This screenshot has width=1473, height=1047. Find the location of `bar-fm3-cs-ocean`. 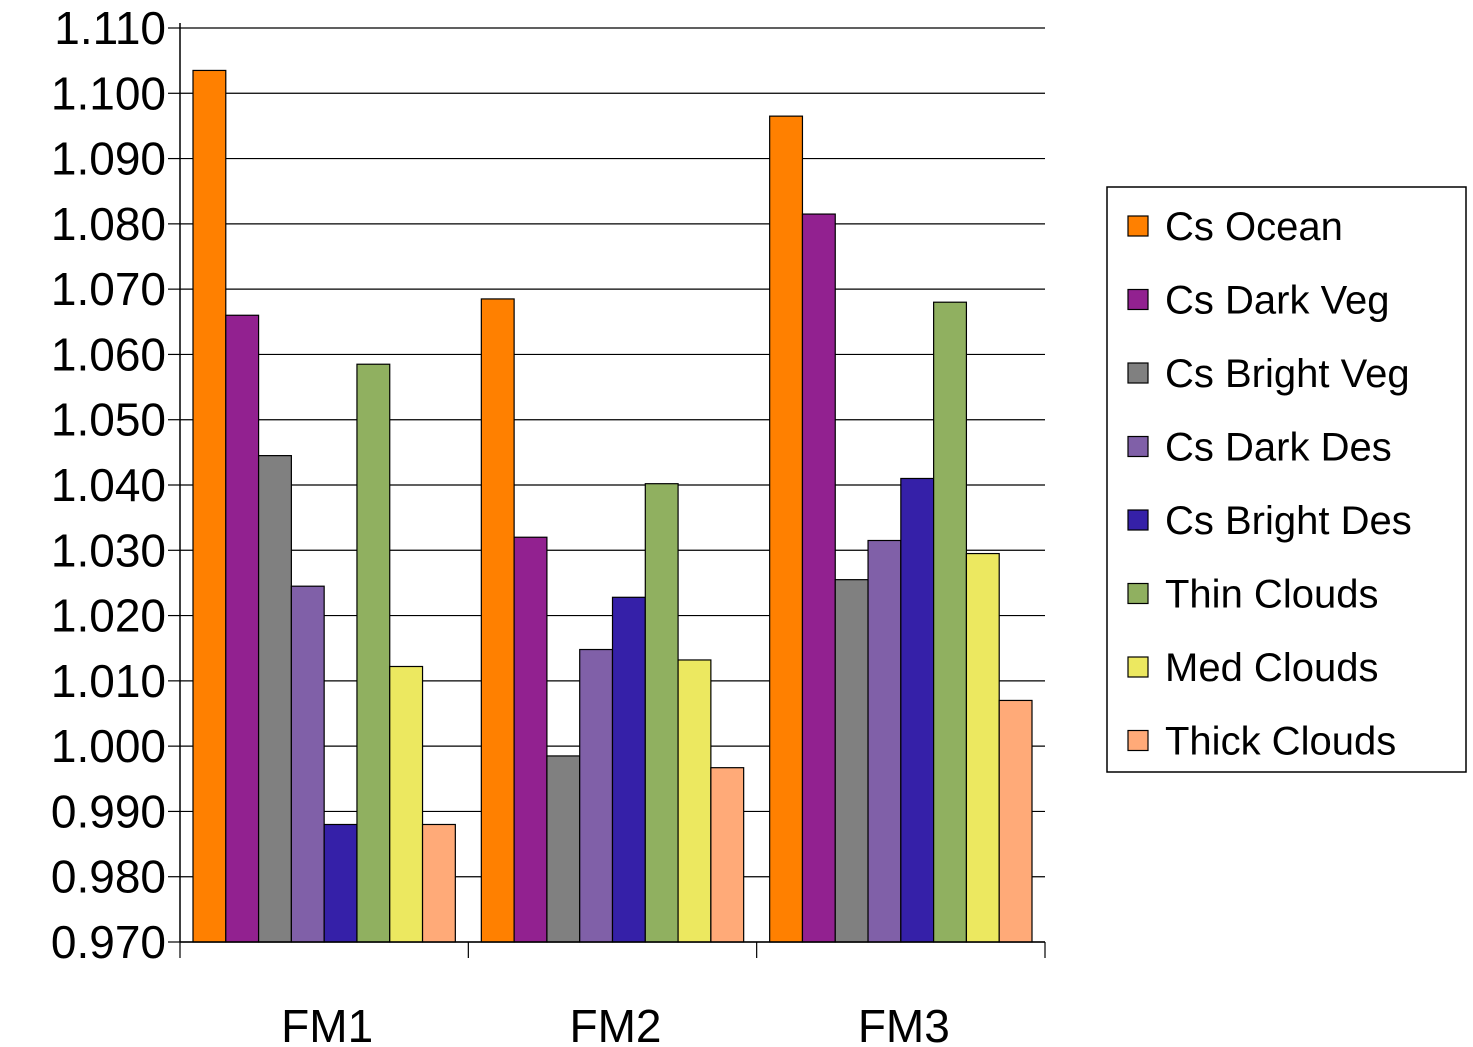

bar-fm3-cs-ocean is located at coordinates (786, 529).